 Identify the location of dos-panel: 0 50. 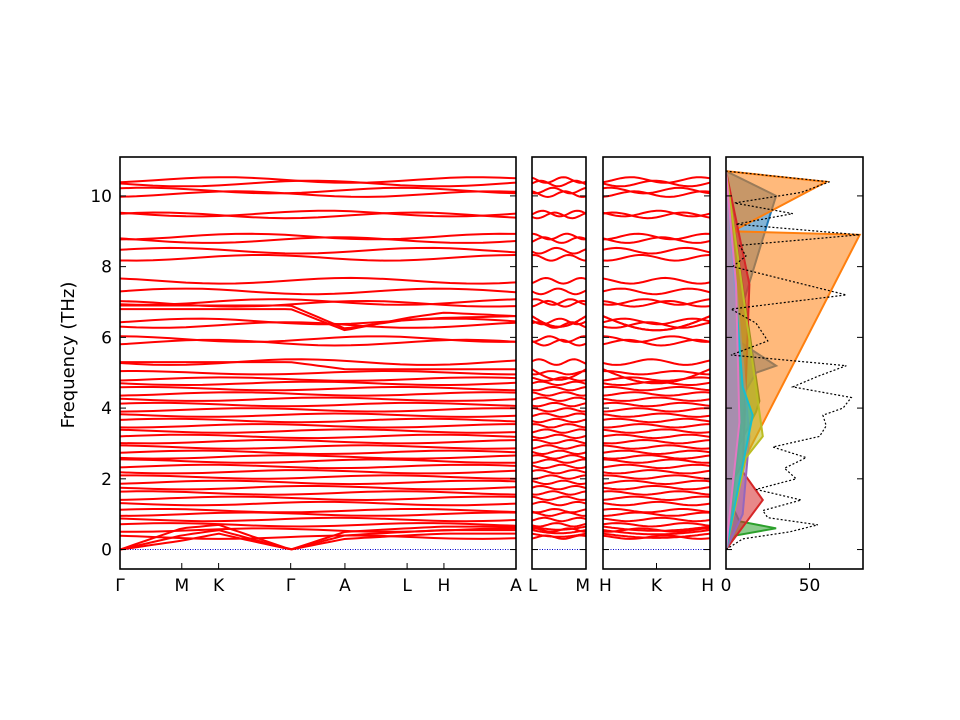
(792, 376).